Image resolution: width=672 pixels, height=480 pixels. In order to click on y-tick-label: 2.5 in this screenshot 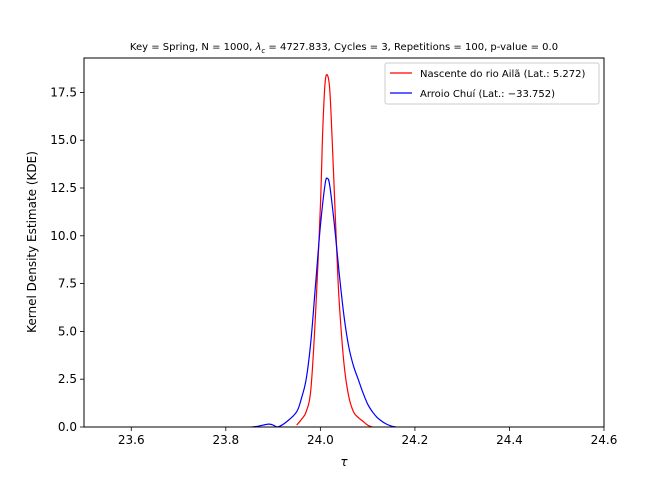, I will do `click(67, 379)`.